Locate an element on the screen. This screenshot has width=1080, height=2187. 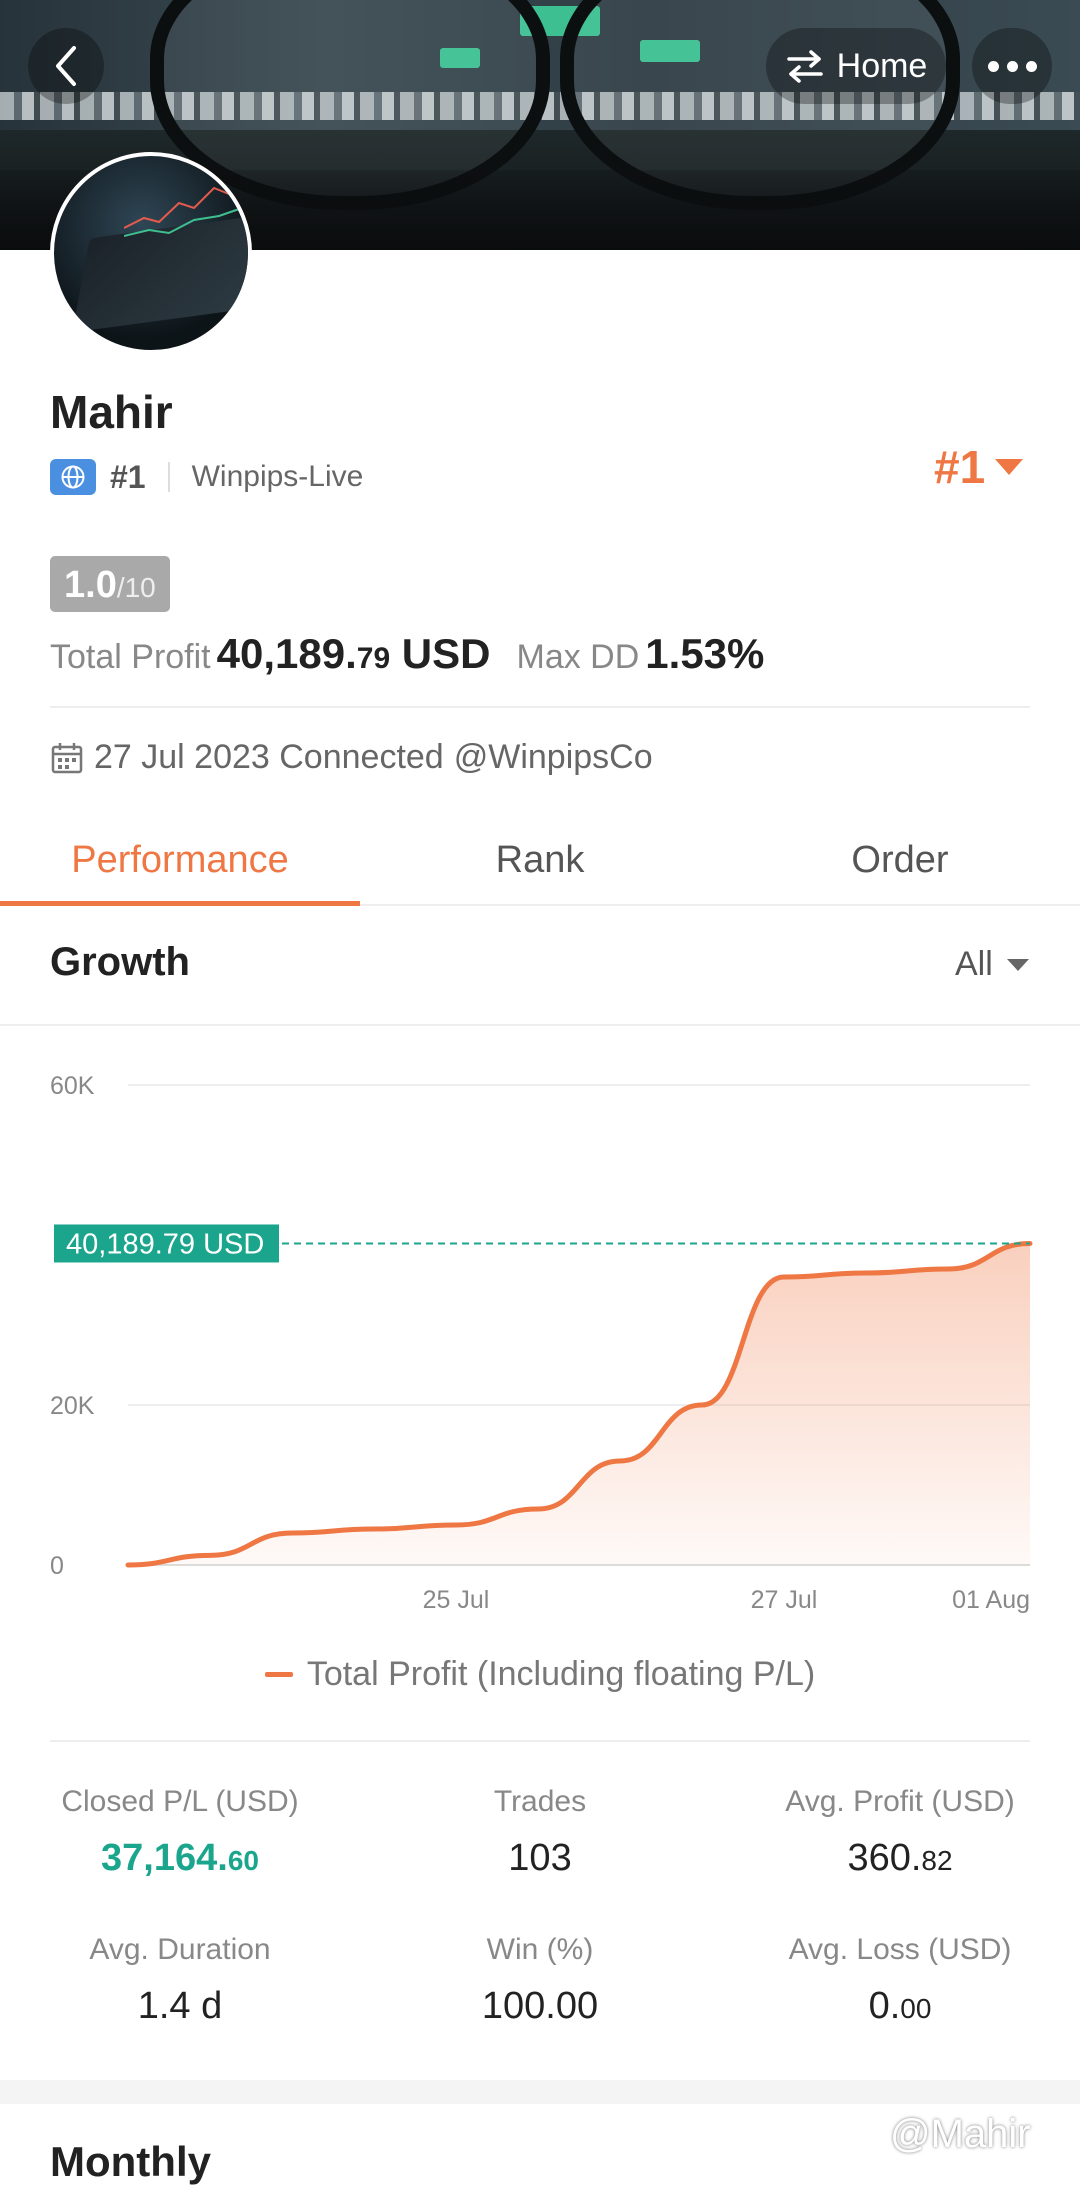
stat-value-main: 0. is located at coordinates (884, 2006).